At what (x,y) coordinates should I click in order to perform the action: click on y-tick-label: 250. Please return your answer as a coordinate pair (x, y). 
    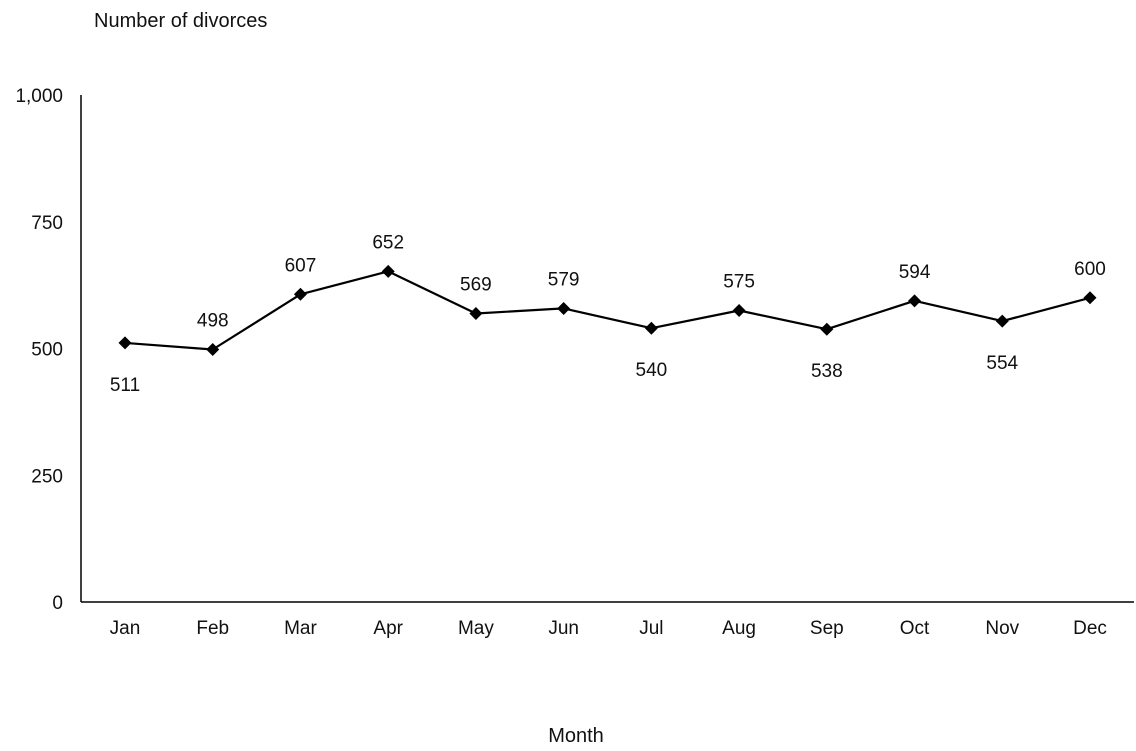
    Looking at the image, I should click on (47, 476).